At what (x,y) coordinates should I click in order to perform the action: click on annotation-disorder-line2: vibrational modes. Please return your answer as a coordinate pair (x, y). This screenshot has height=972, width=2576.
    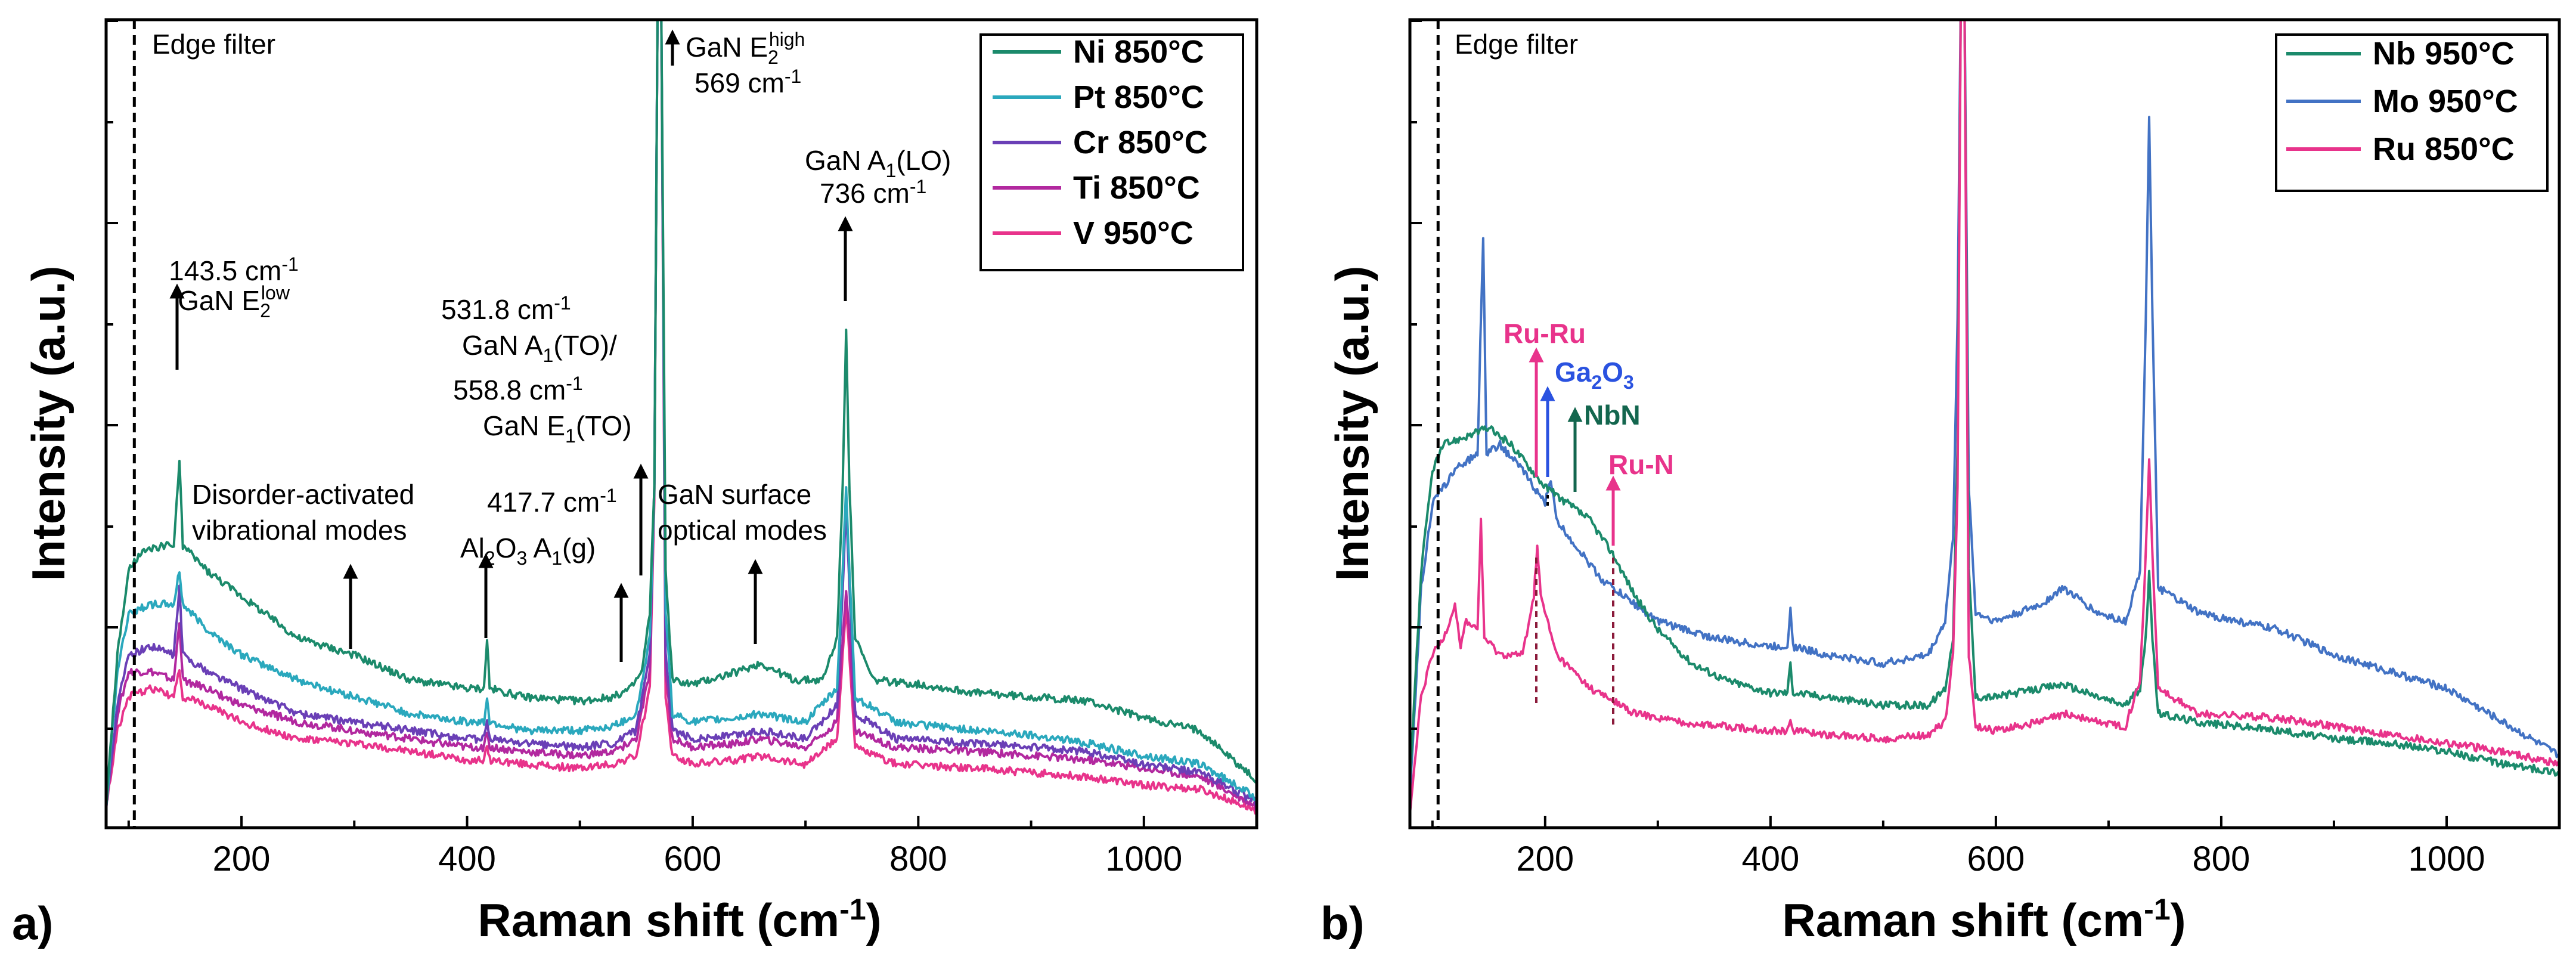
    Looking at the image, I should click on (299, 530).